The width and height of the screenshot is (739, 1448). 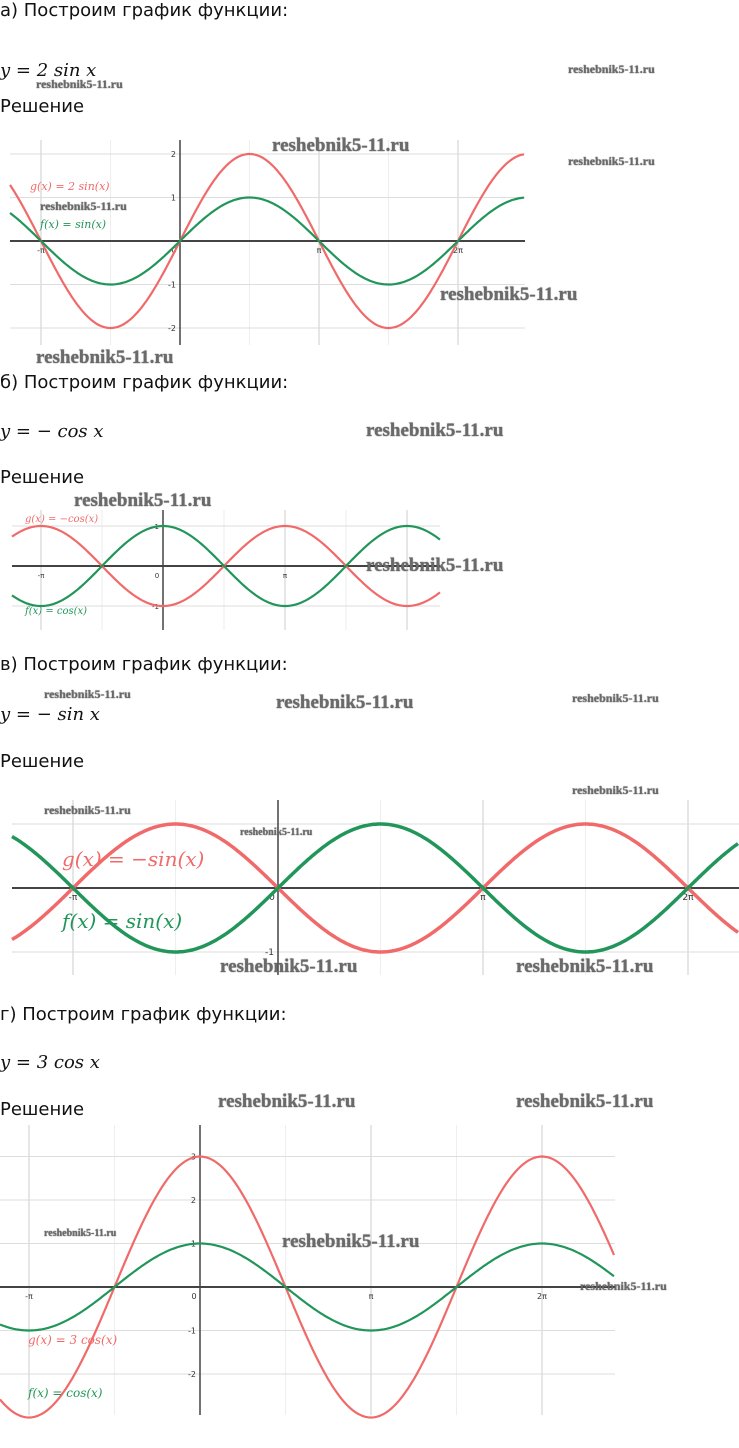 I want to click on solution-b: Решение, so click(x=42, y=477).